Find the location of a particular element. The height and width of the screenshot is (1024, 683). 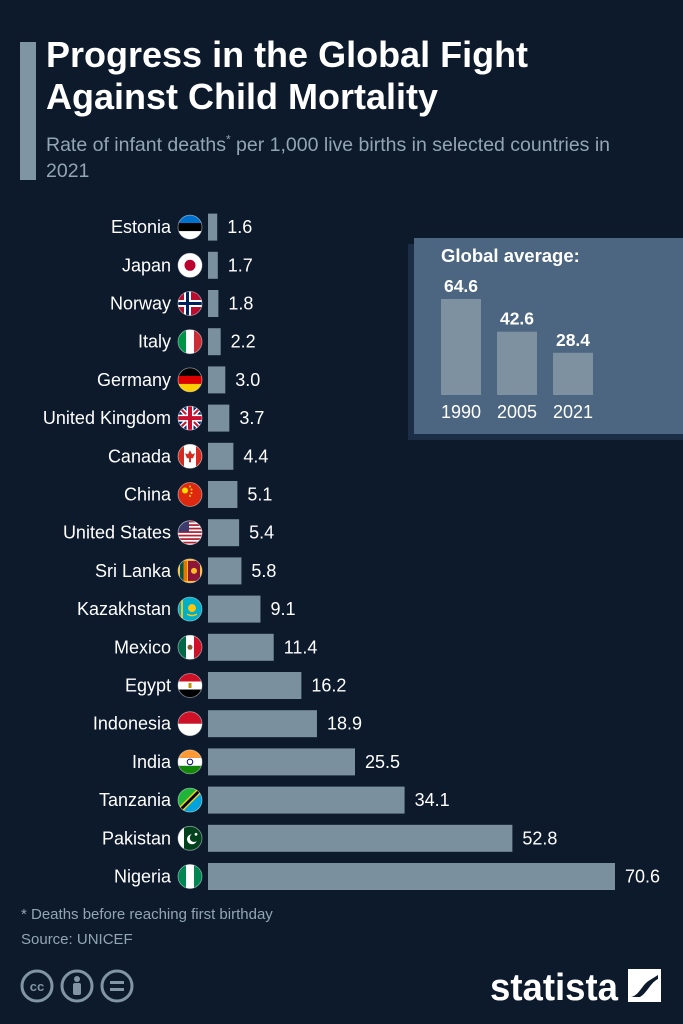

egypt-flag-icon is located at coordinates (190, 685).